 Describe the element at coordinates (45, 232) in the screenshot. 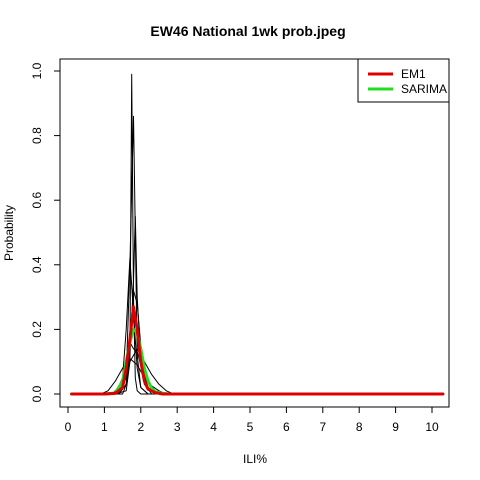

I see `y-axis: 0.0 0.2 0.4 0.6 0.8 1.0` at that location.